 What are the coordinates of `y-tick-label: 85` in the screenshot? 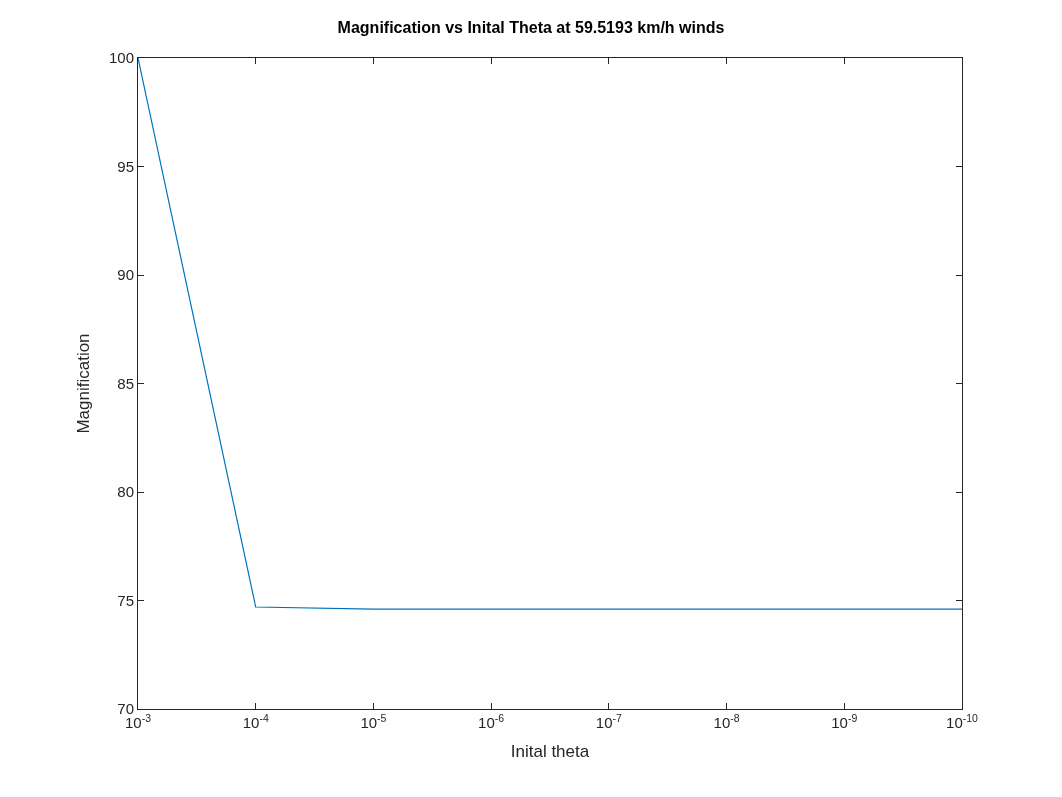 It's located at (125, 383).